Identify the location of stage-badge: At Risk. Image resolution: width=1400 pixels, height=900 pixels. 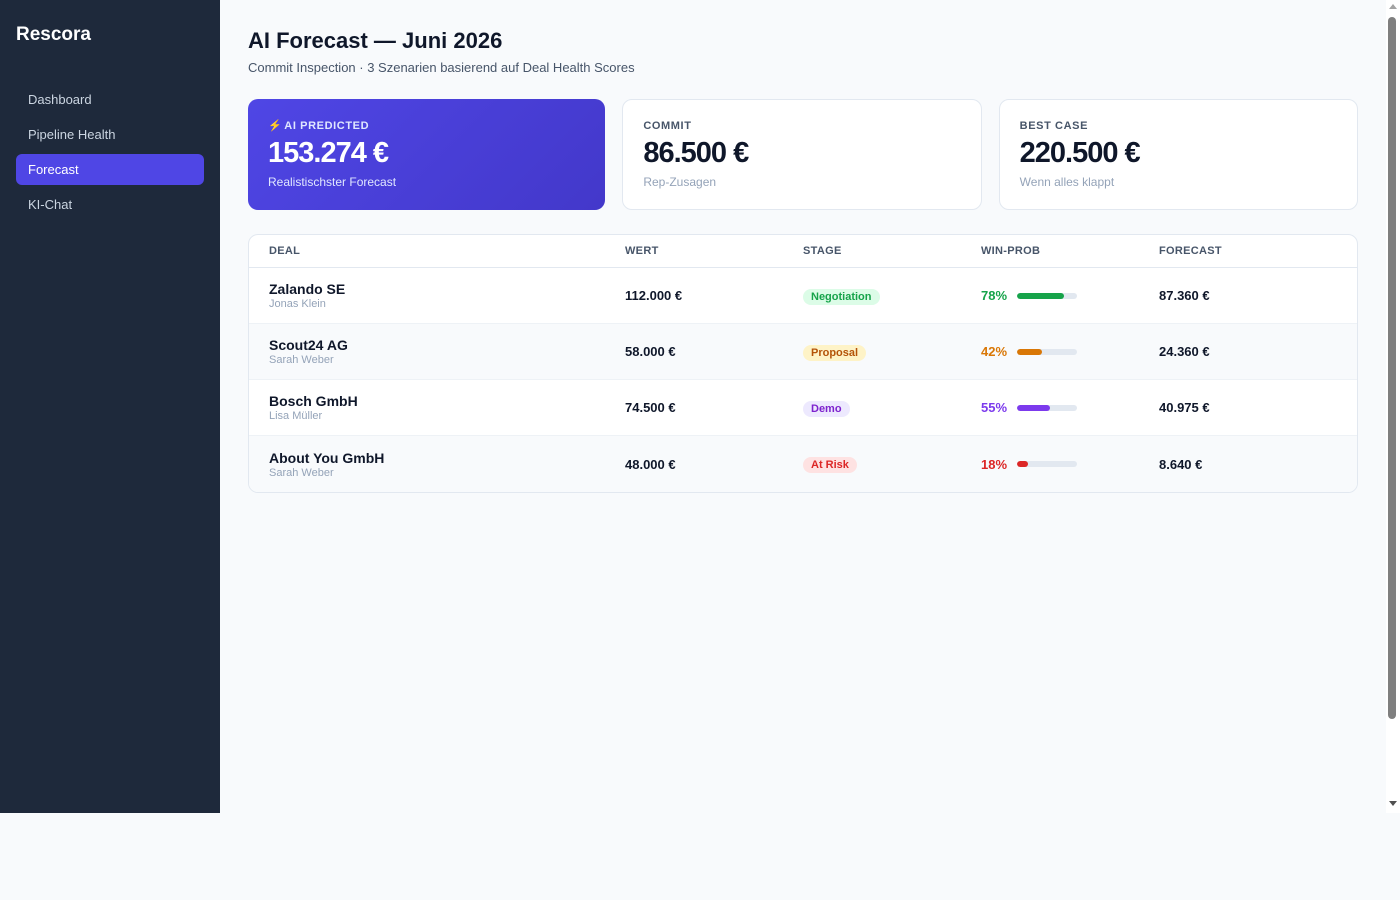
(830, 465).